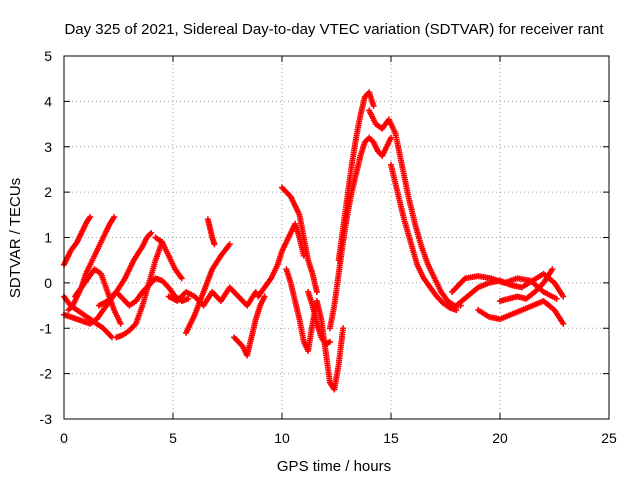 The width and height of the screenshot is (640, 480). I want to click on x-tick-label: 25, so click(609, 438).